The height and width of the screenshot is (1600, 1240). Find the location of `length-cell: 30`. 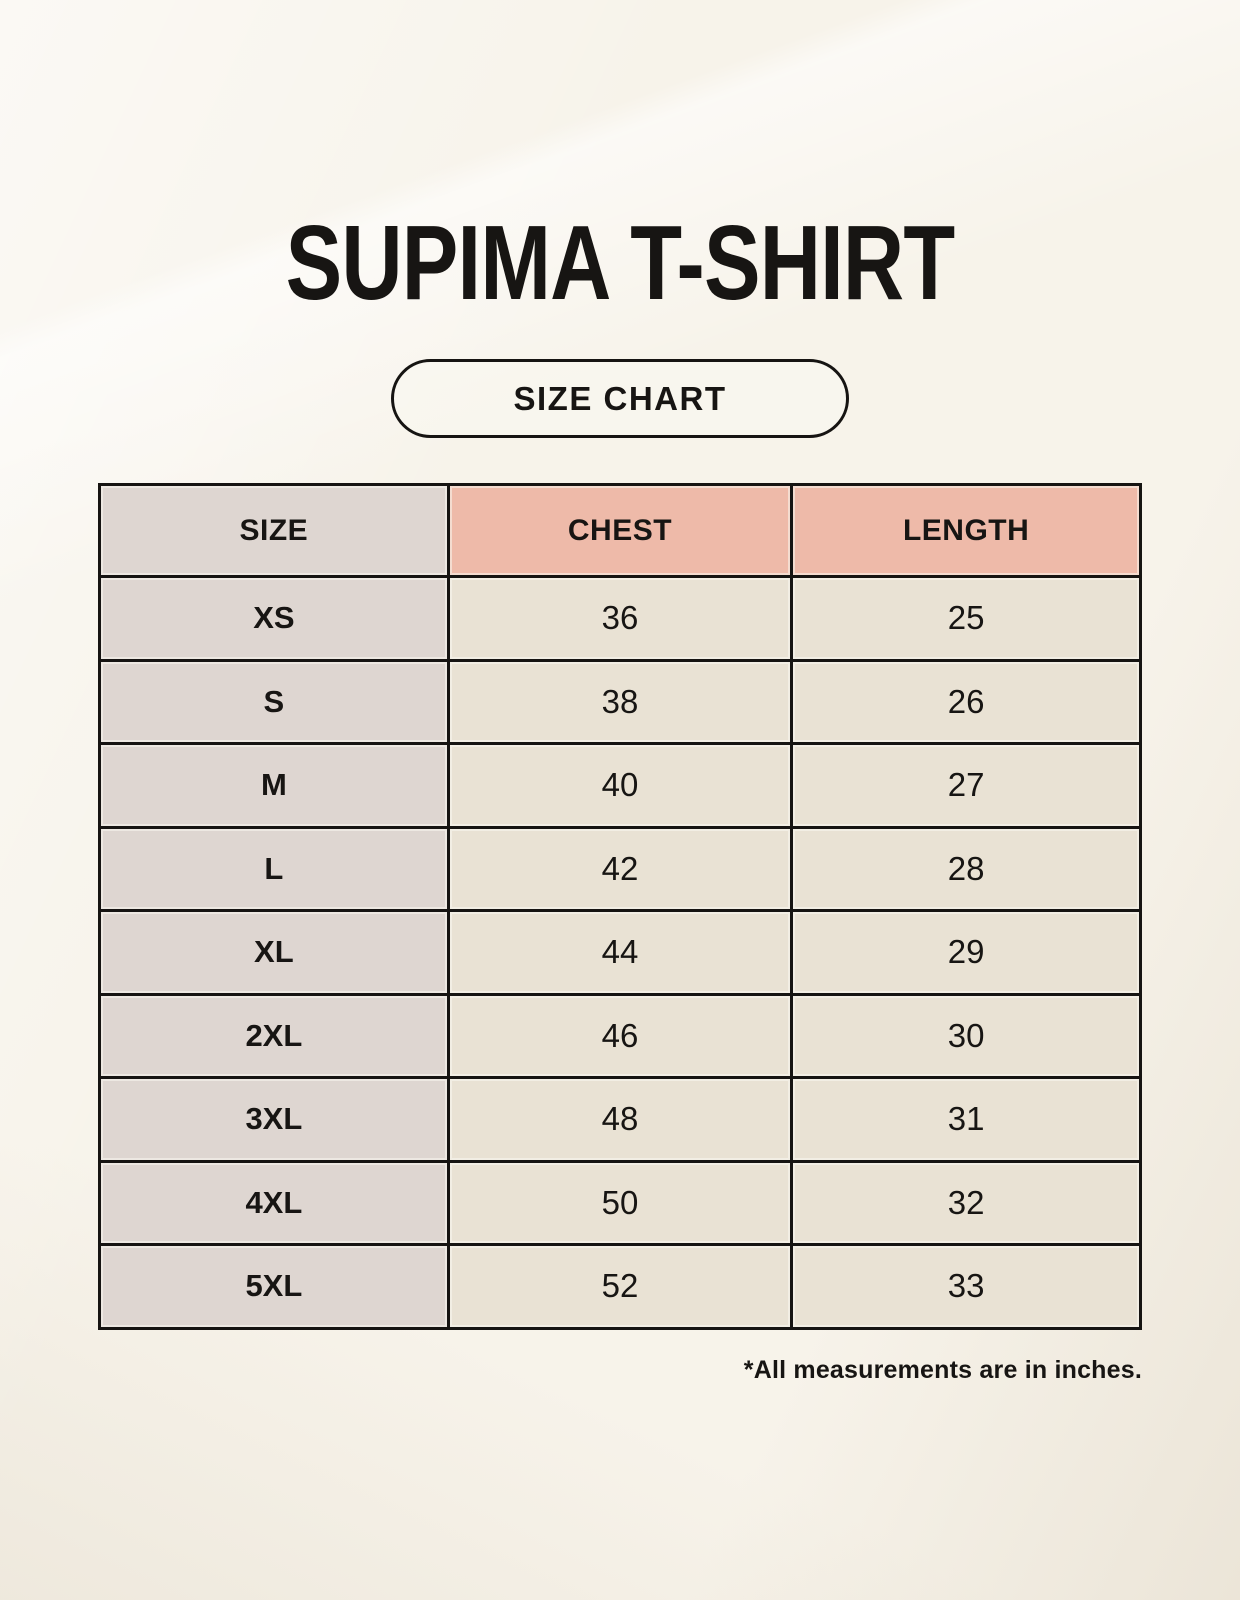

length-cell: 30 is located at coordinates (966, 1035).